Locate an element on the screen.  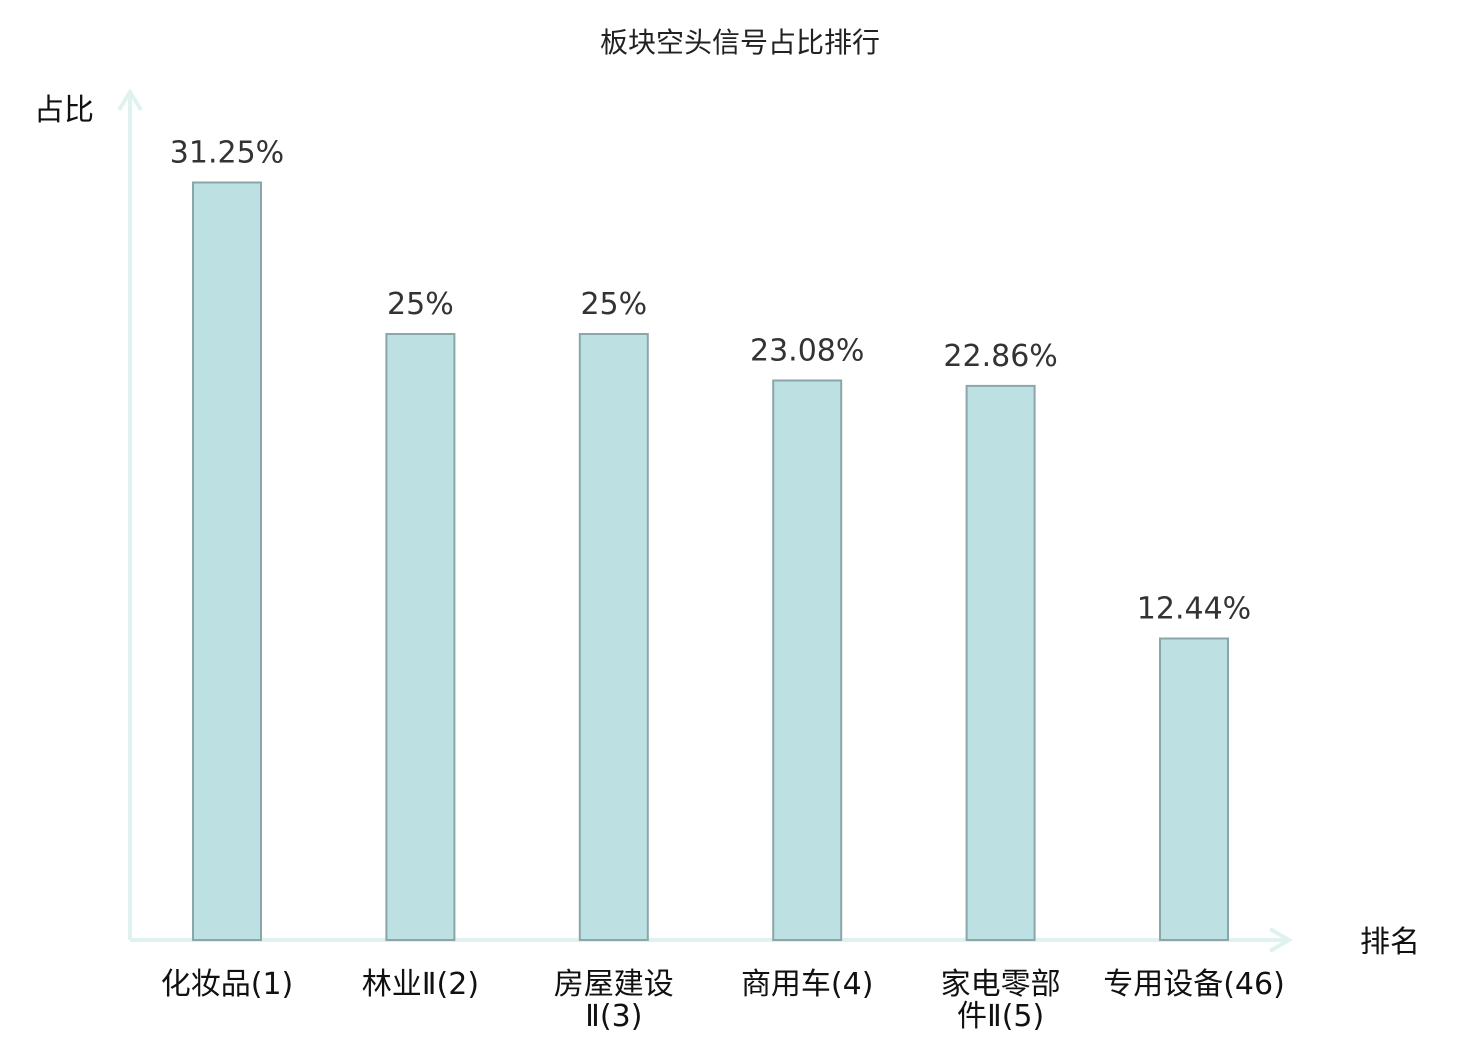
value-label-1: 31.25% is located at coordinates (227, 153).